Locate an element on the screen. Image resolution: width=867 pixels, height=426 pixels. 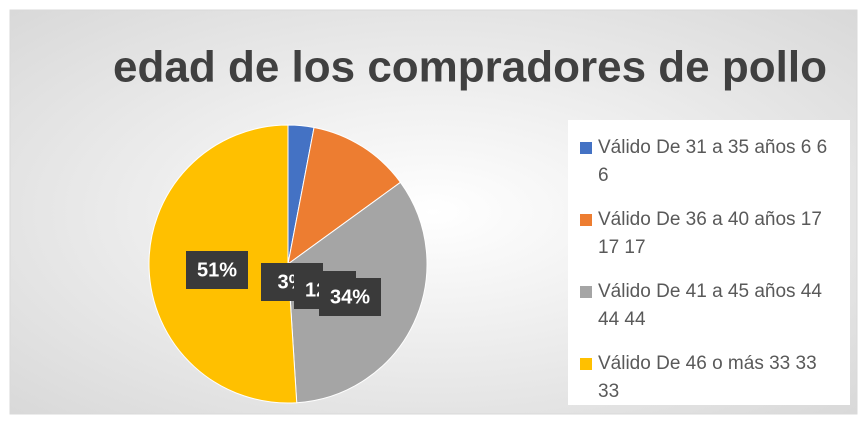
data-labels: 3%12%34%51% is located at coordinates (283, 283).